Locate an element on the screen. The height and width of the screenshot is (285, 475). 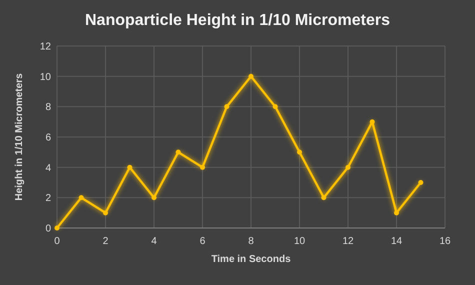
x-tick-label: 16 is located at coordinates (445, 241).